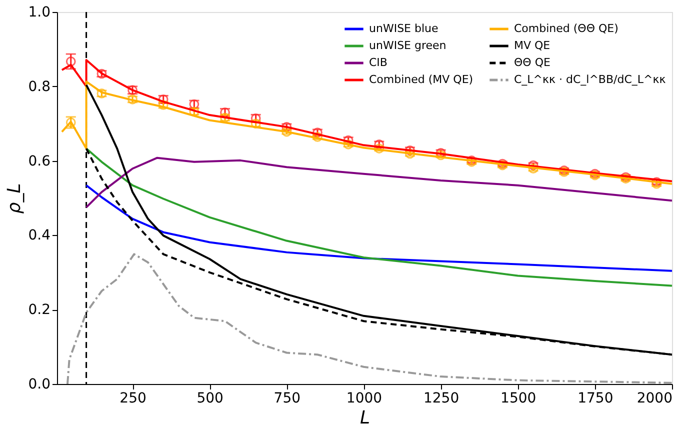  I want to click on line-series, so click(378, 182).